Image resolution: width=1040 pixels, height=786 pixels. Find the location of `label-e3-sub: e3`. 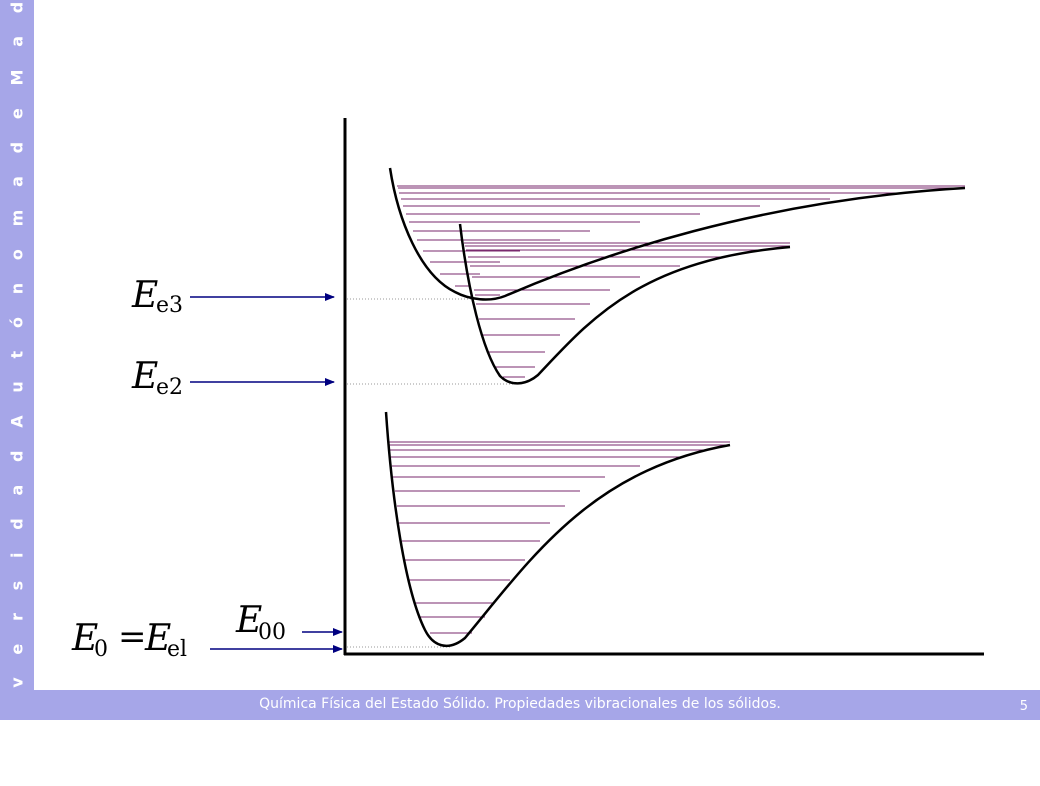

label-e3-sub: e3 is located at coordinates (169, 305).